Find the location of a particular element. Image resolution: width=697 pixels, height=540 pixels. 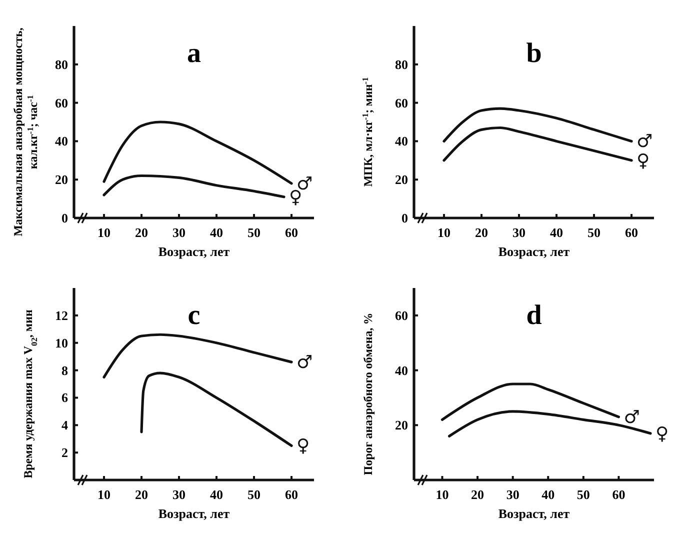

chart-title: d is located at coordinates (534, 315).